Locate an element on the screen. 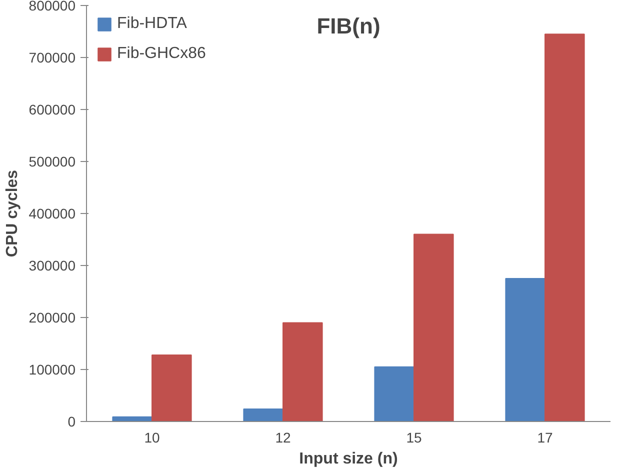  x-tick-label: 12 is located at coordinates (283, 438).